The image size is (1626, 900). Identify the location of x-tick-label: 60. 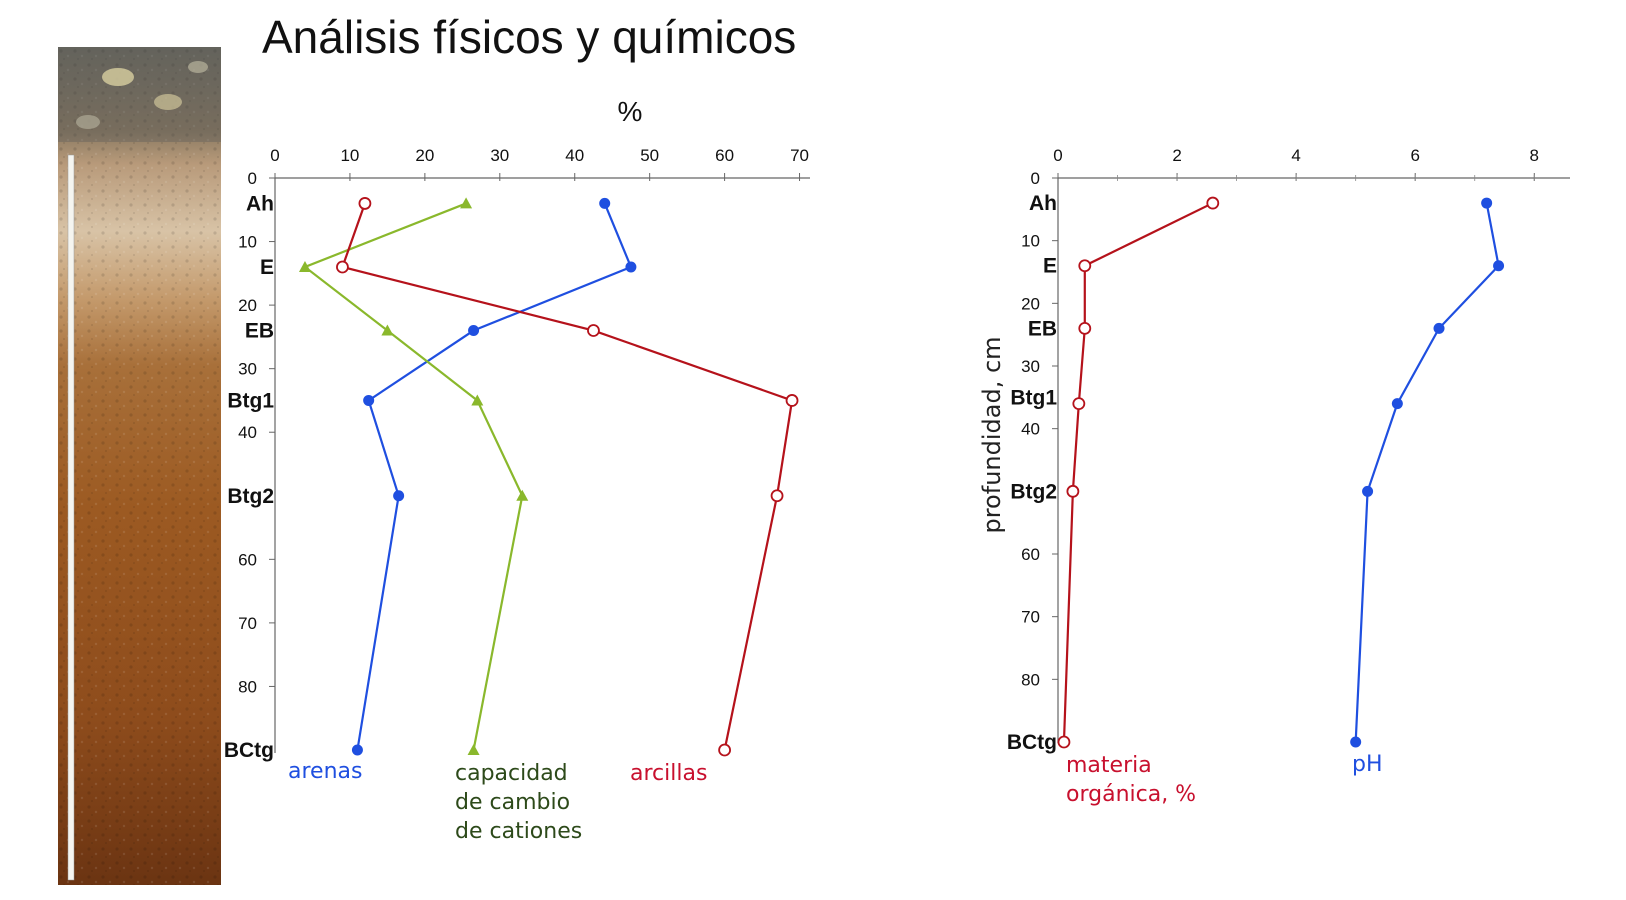
(724, 155).